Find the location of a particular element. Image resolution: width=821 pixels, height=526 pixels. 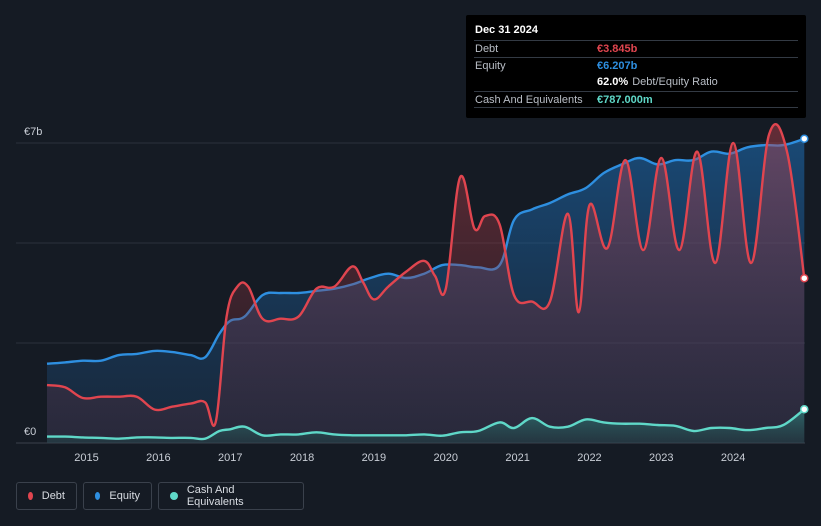

y-tick-label: €7b is located at coordinates (33, 132).